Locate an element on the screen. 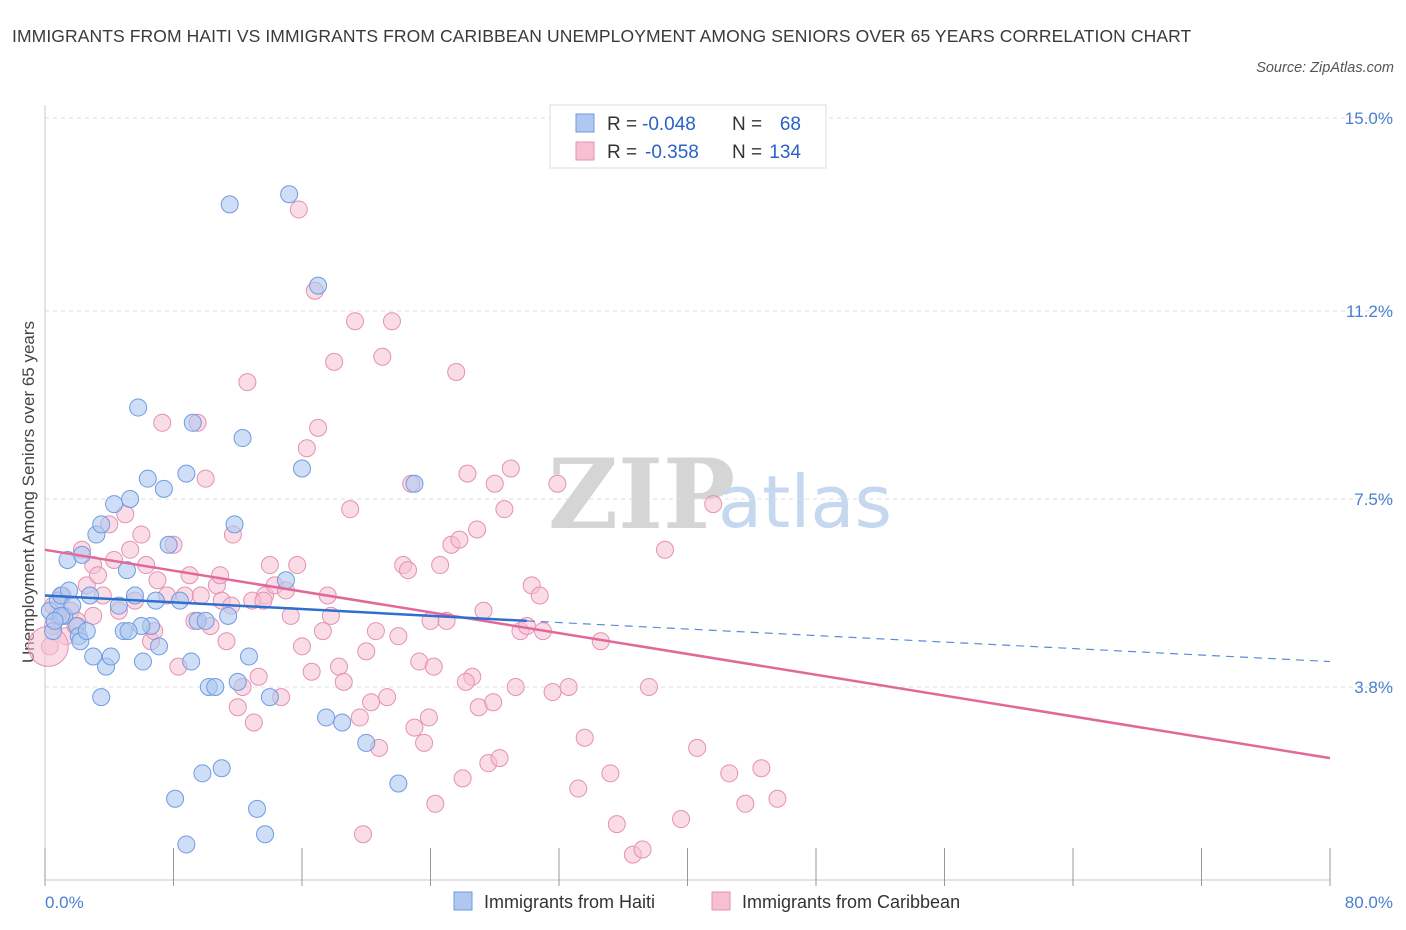 This screenshot has height=930, width=1406. stats-legend: R = -0.048 N = 68 R = -0.358 N = 134 is located at coordinates (688, 136).